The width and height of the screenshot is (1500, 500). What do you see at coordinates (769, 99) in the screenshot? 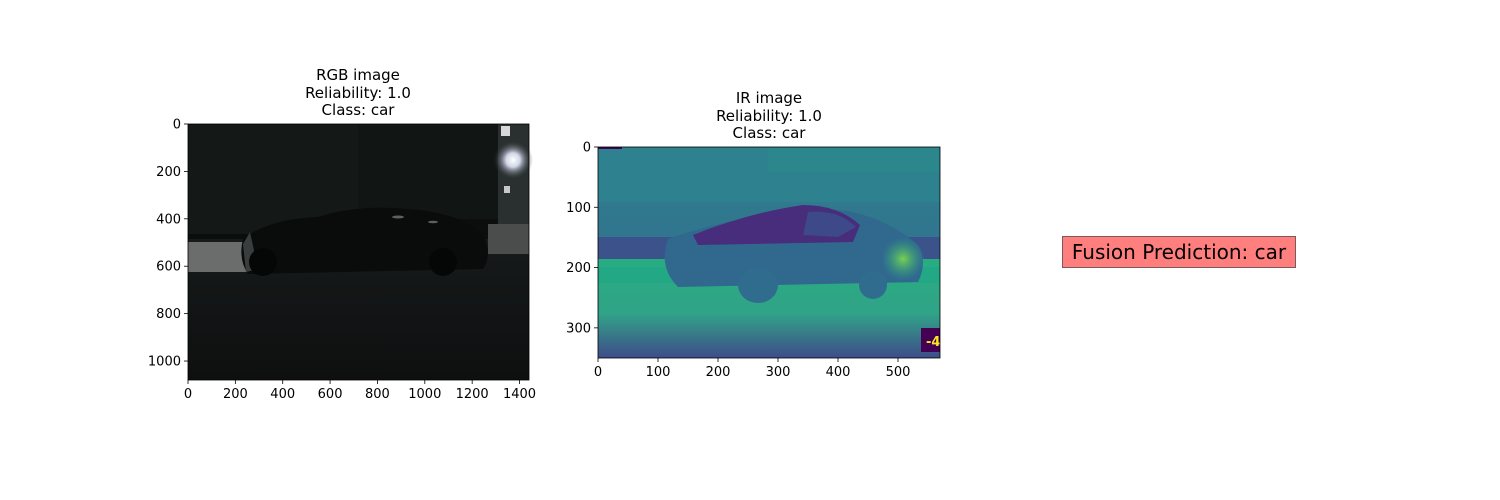
I see `ir-title-line-1: IR image` at bounding box center [769, 99].